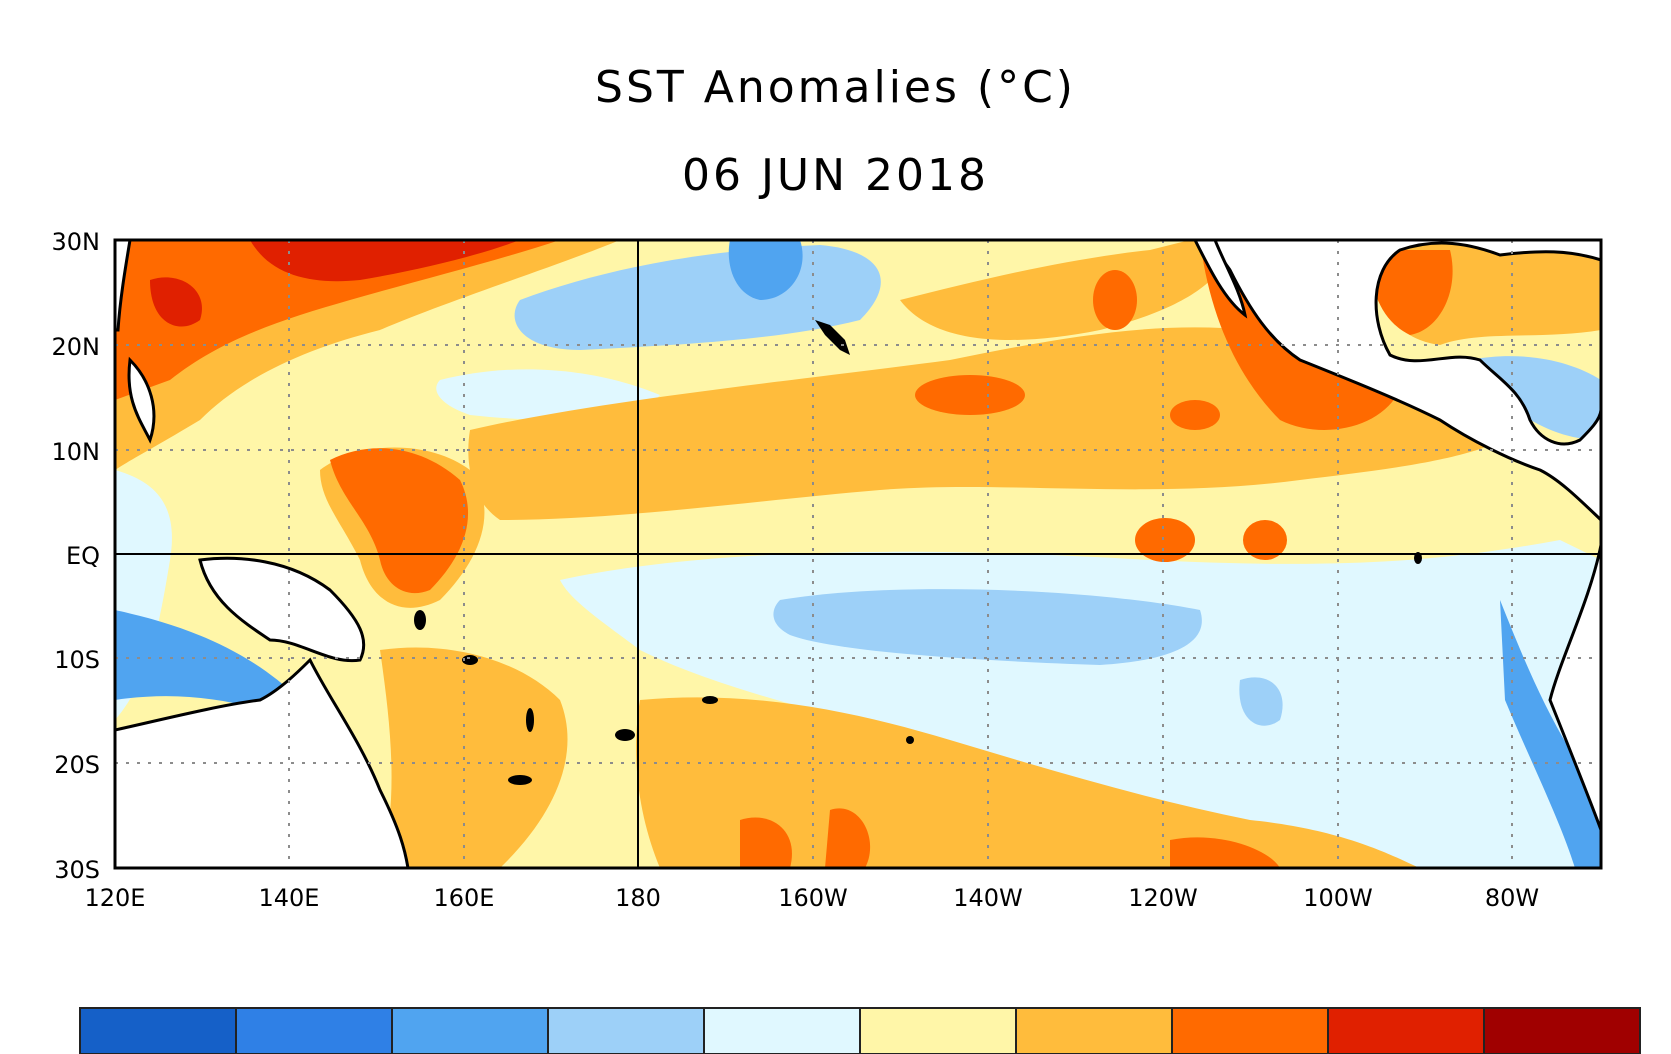 Image resolution: width=1671 pixels, height=1054 pixels. Describe the element at coordinates (420, 620) in the screenshot. I see `land-solomon-islands` at that location.